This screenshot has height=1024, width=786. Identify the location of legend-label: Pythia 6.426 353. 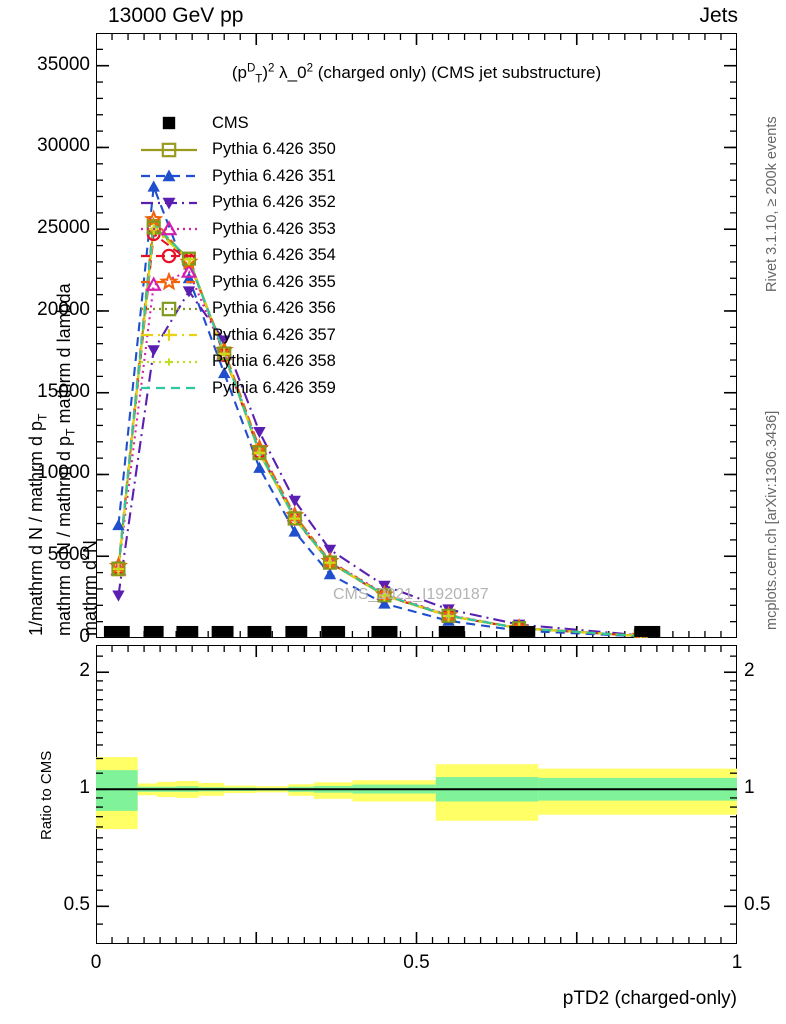
(274, 228).